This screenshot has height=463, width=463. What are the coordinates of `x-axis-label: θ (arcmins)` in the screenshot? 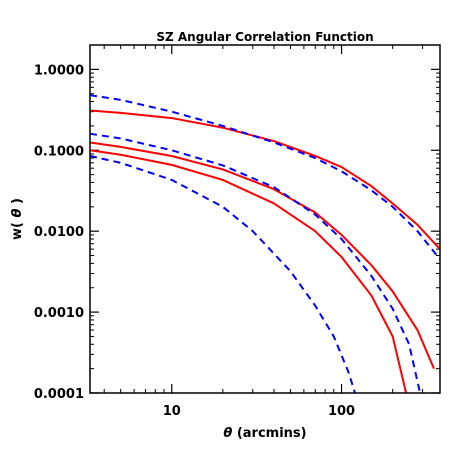 It's located at (264, 433).